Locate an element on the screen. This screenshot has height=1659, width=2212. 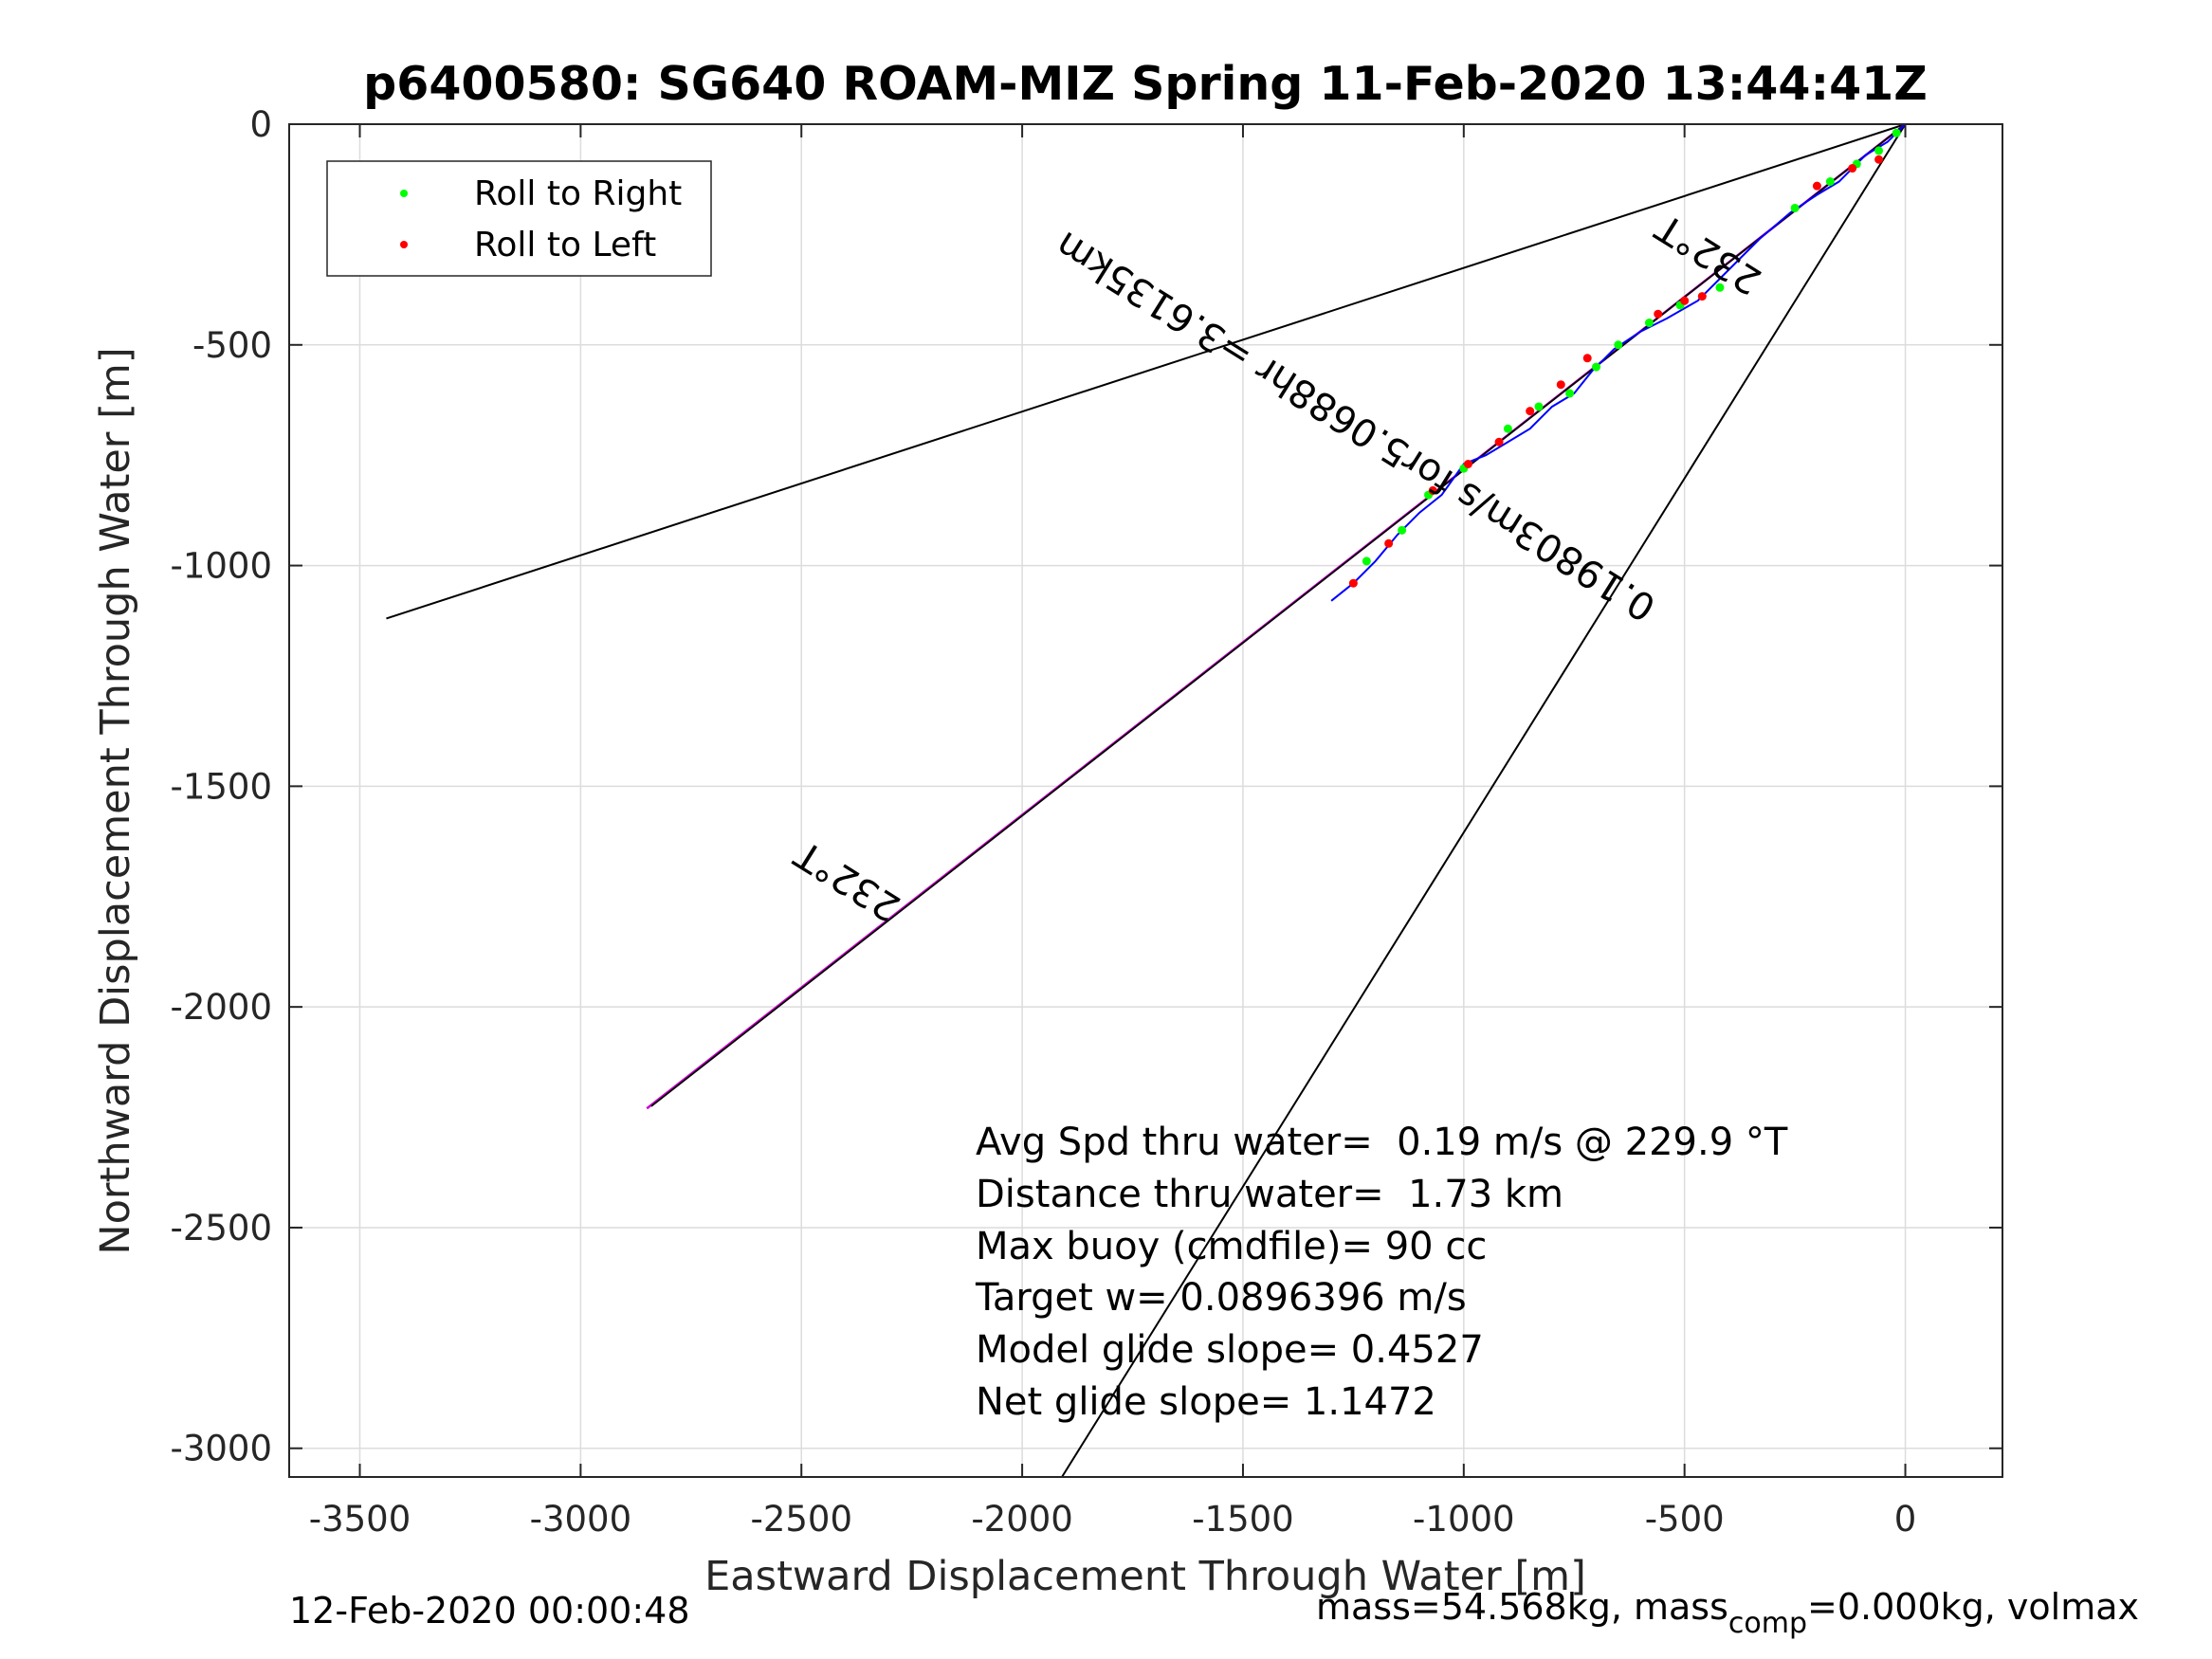
glider-track-line is located at coordinates (1618, 363).